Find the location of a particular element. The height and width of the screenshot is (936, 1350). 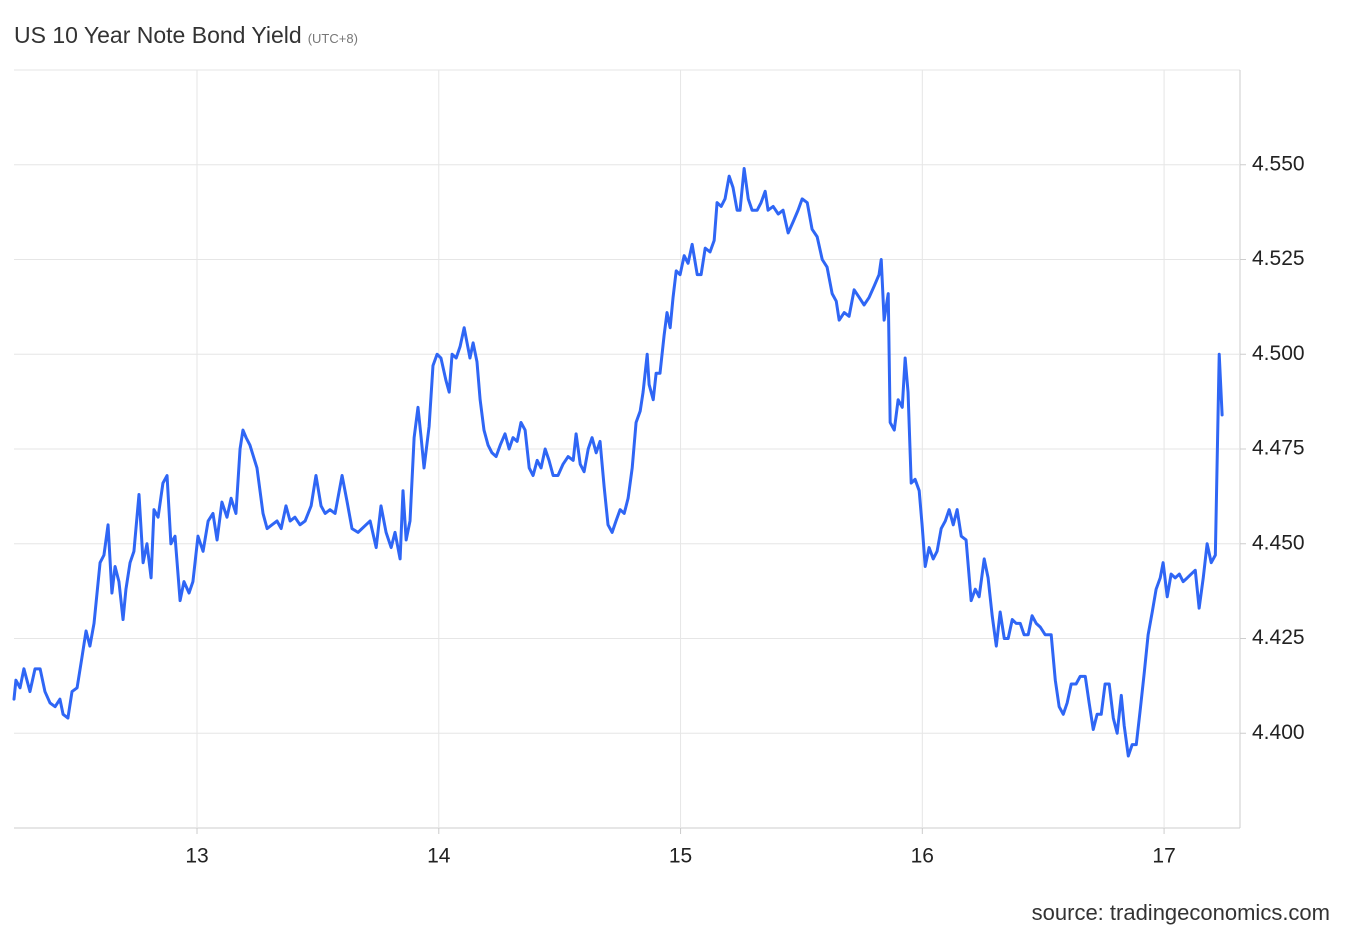

x-tick-label: 13 is located at coordinates (196, 856).